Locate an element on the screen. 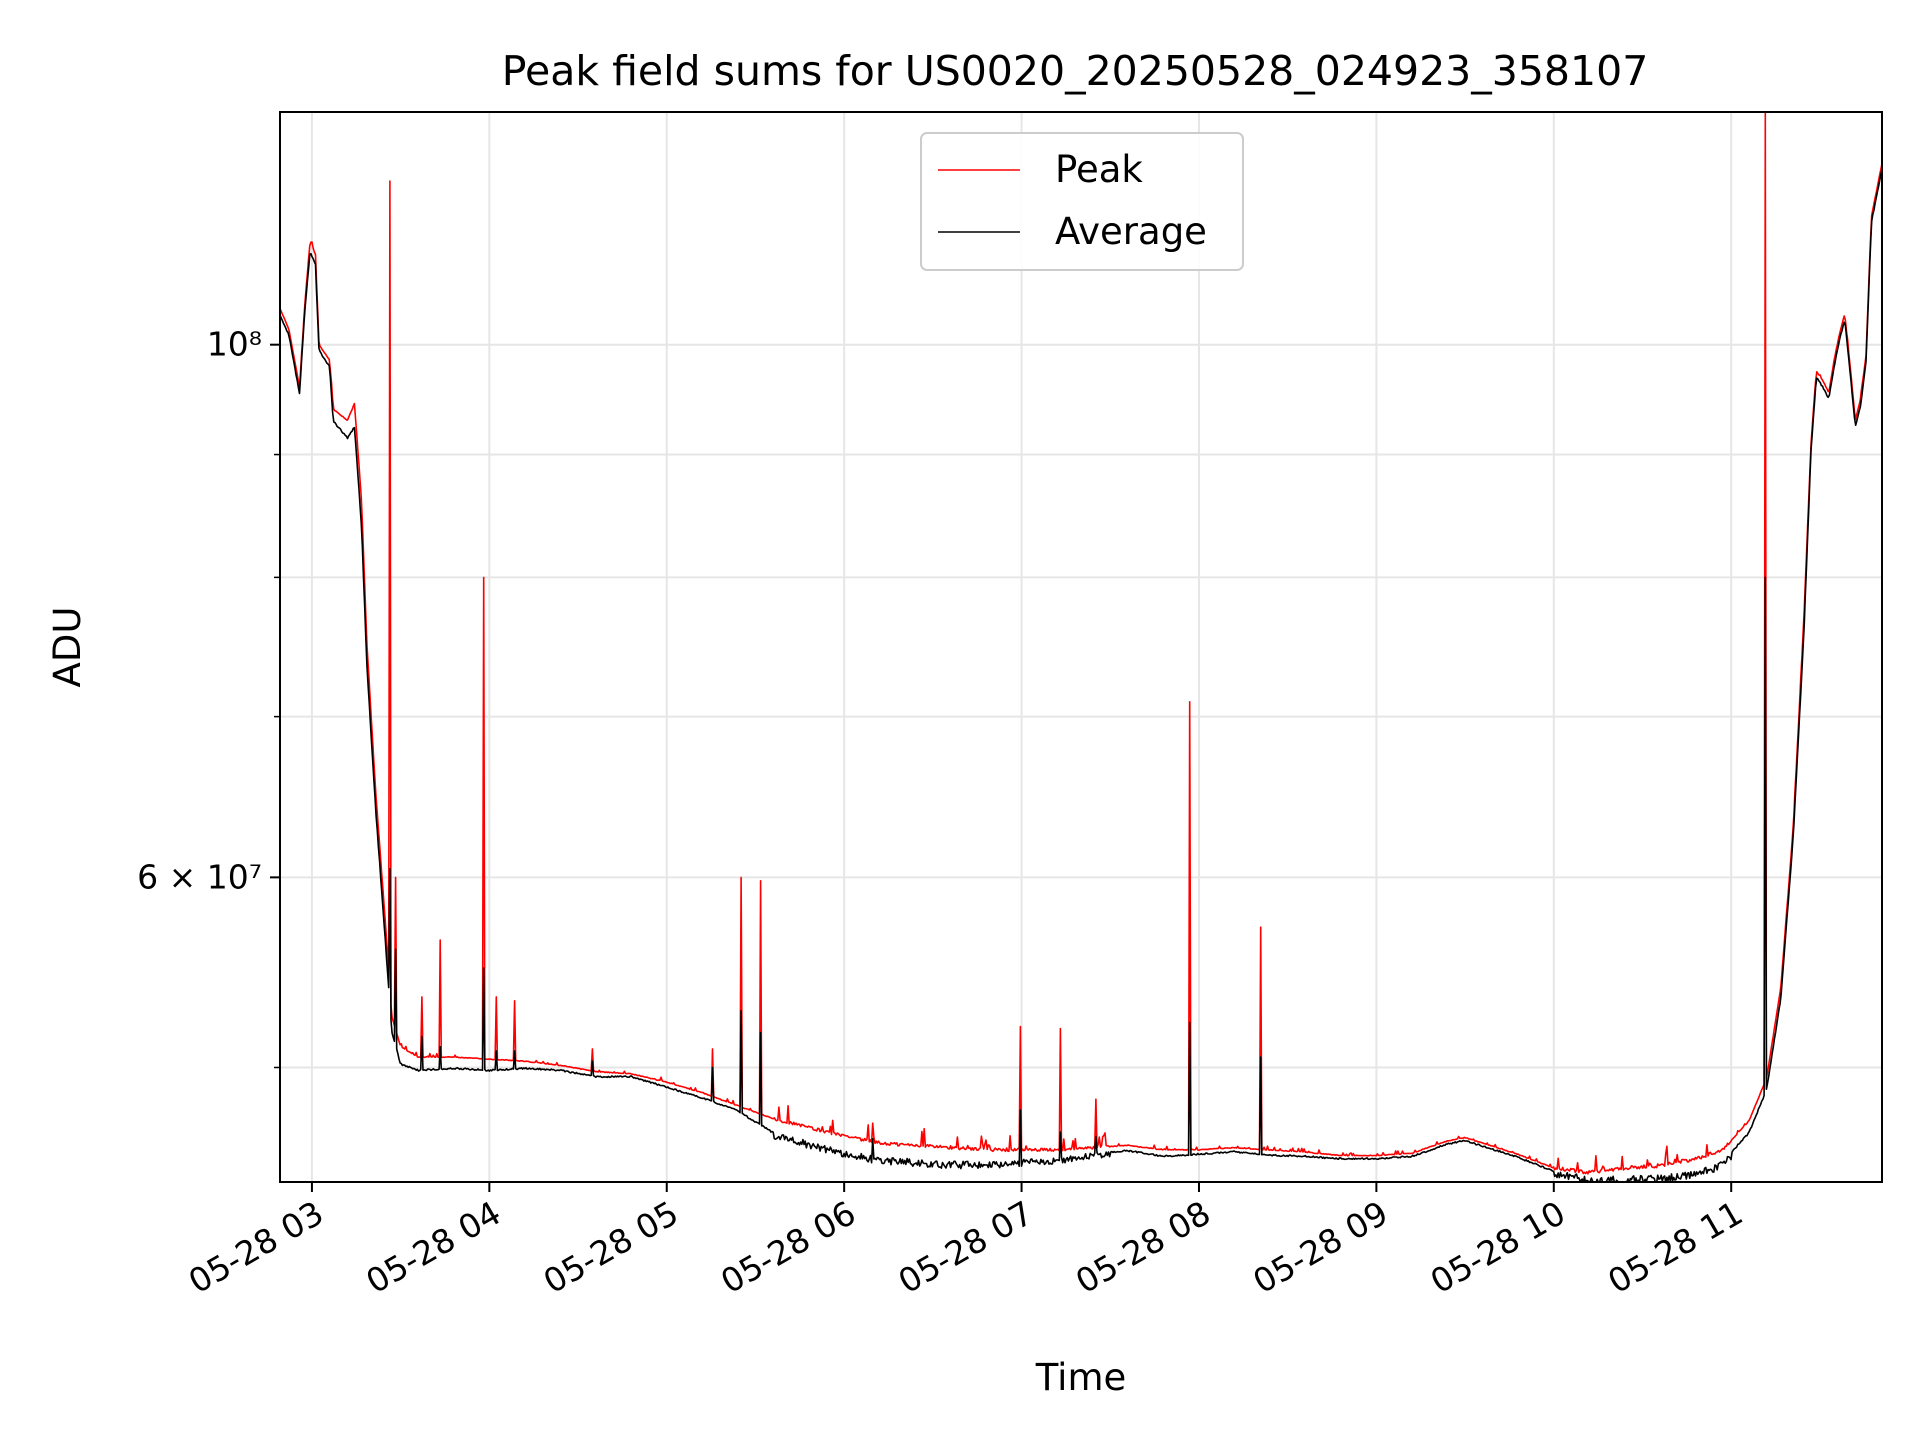  y-tick-label: 10⁸ is located at coordinates (234, 344).